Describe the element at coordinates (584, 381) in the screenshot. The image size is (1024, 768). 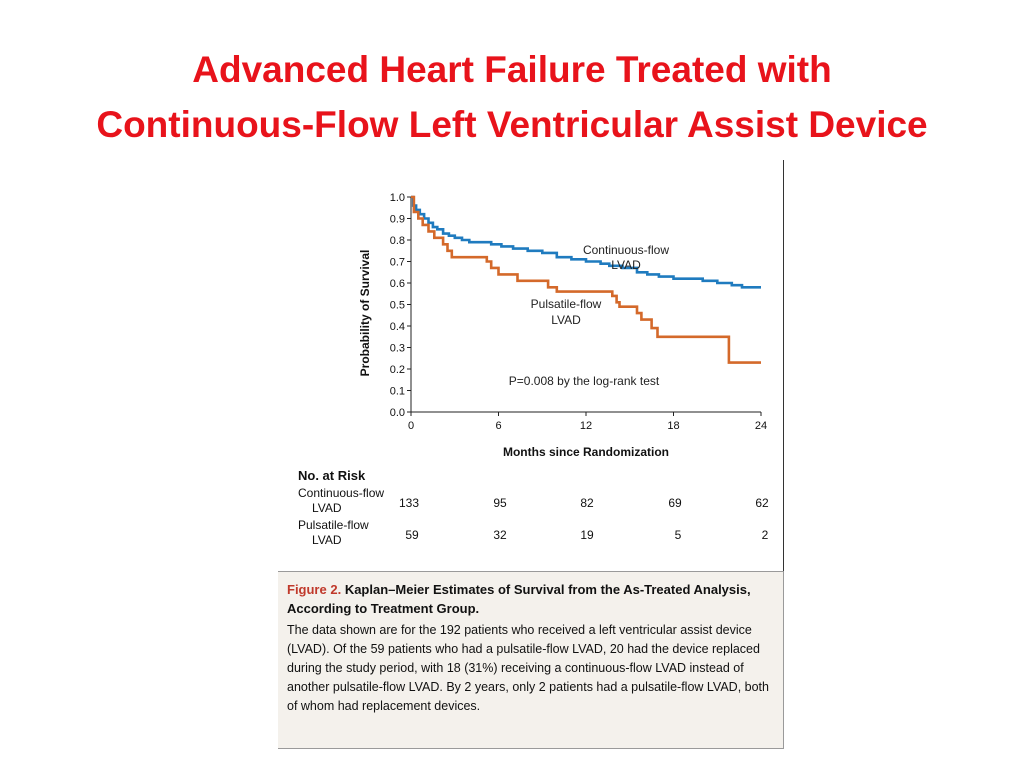
I see `pvalue-annotation: P=0.008 by the log-rank test` at that location.